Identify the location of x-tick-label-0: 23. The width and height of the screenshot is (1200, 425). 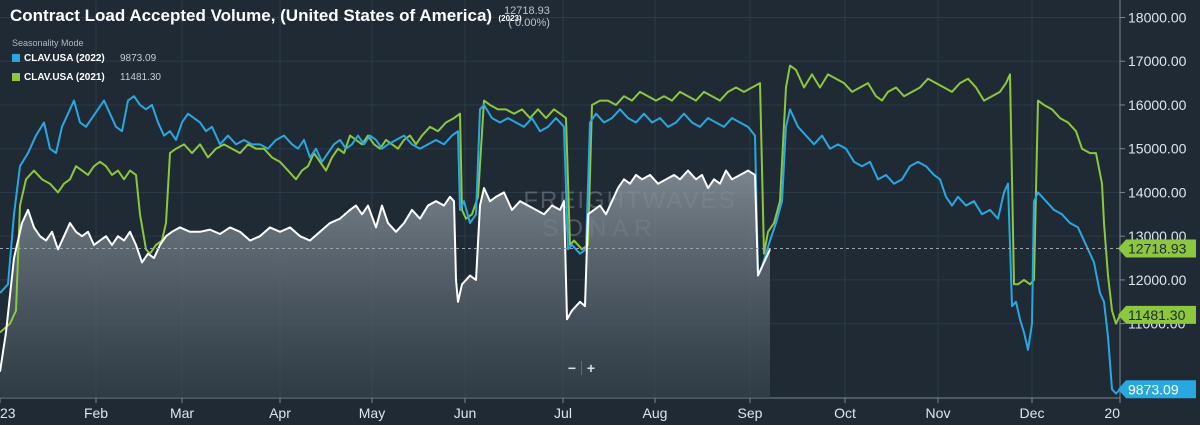
(8, 413).